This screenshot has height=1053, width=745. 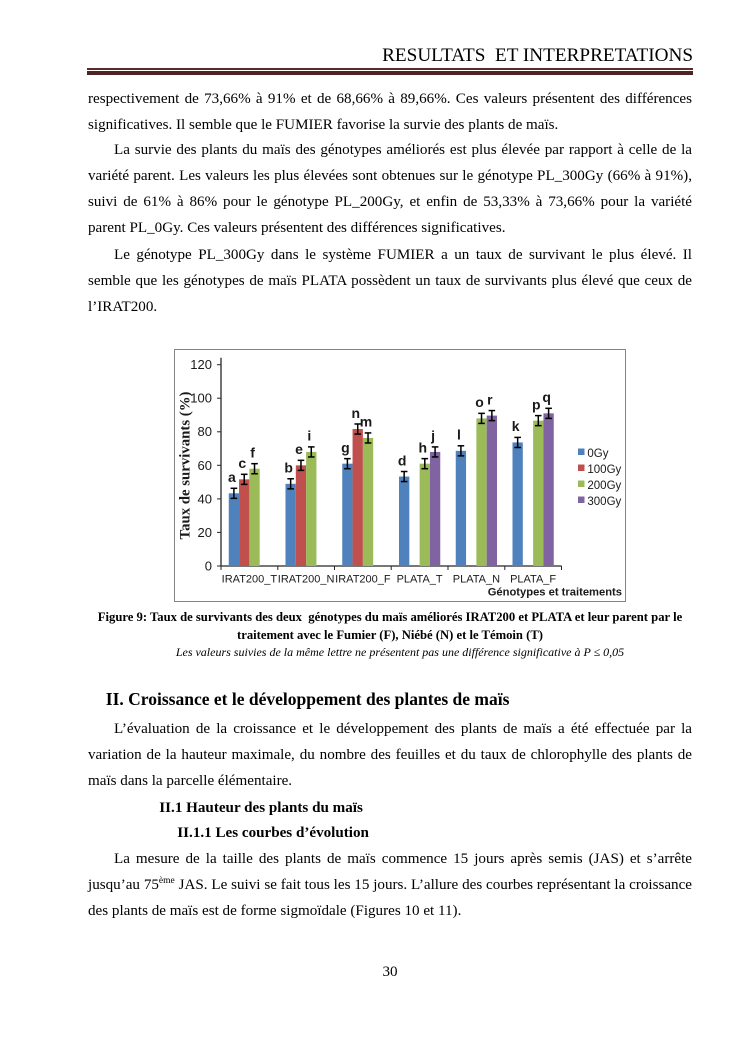 I want to click on svg-text: h, so click(x=422, y=447).